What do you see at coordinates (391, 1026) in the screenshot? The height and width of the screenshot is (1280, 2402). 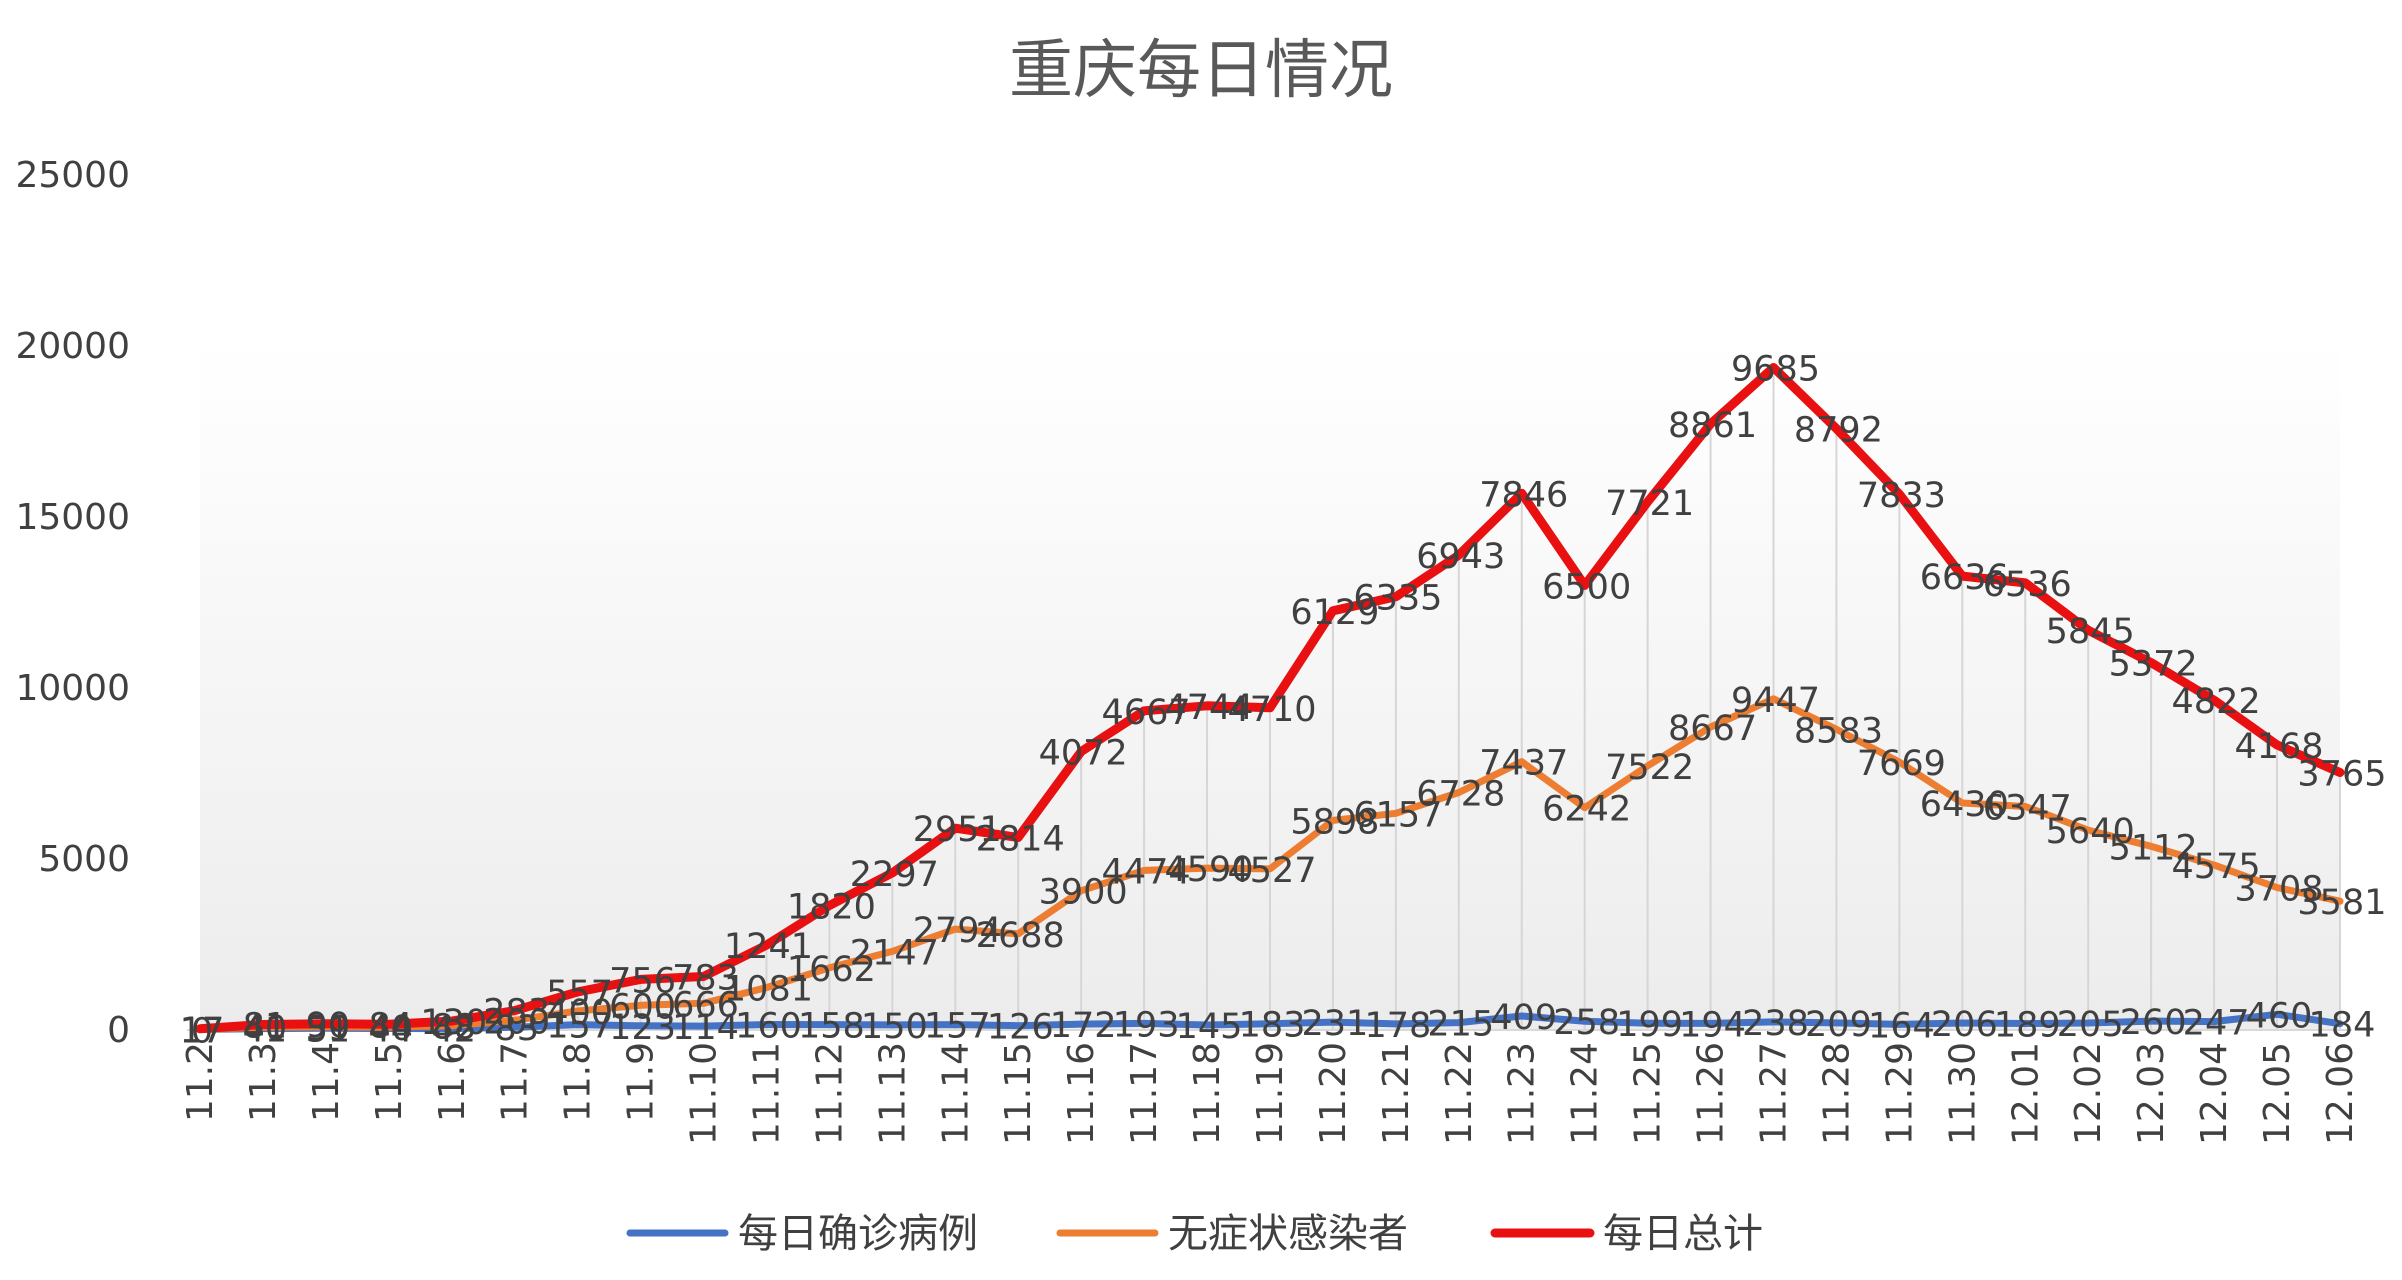 I see `data-label: 84` at bounding box center [391, 1026].